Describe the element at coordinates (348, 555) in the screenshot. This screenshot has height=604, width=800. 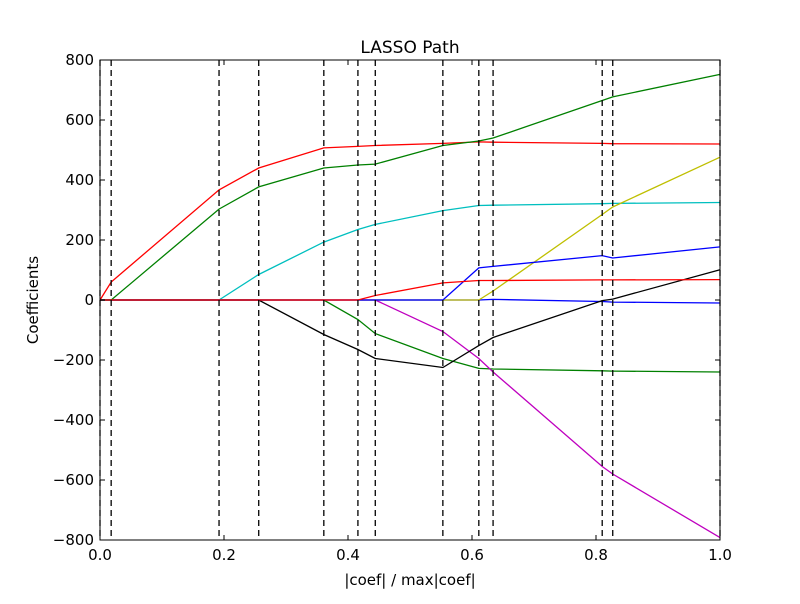
I see `x-tick-label: 0.4` at that location.